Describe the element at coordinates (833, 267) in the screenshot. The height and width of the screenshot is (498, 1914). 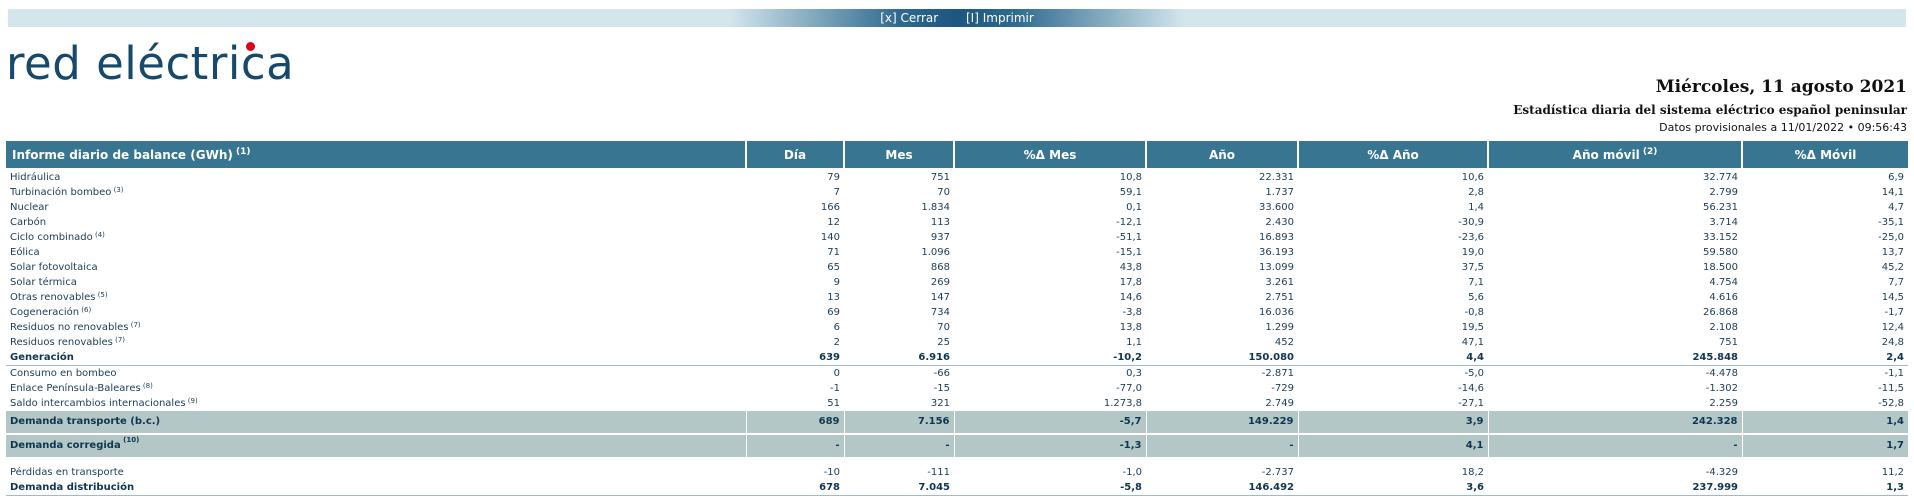
I see `table-cell: 65` at that location.